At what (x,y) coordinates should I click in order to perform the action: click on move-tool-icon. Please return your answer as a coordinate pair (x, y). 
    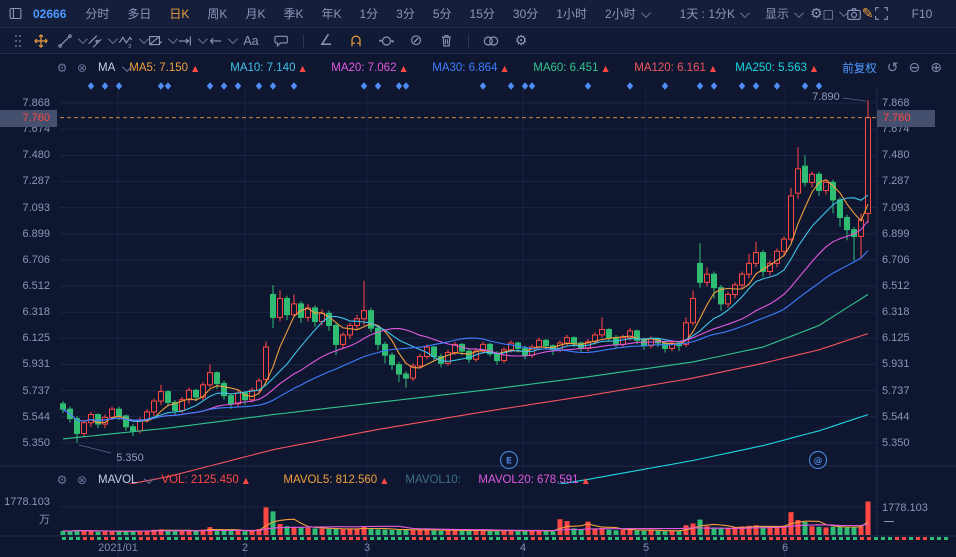
    Looking at the image, I should click on (41, 41).